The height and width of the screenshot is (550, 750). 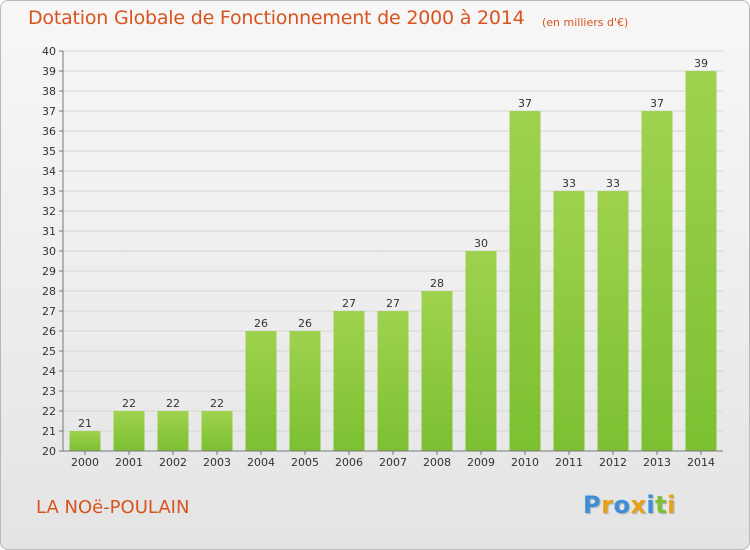 What do you see at coordinates (49, 251) in the screenshot?
I see `y-tick-label: 30` at bounding box center [49, 251].